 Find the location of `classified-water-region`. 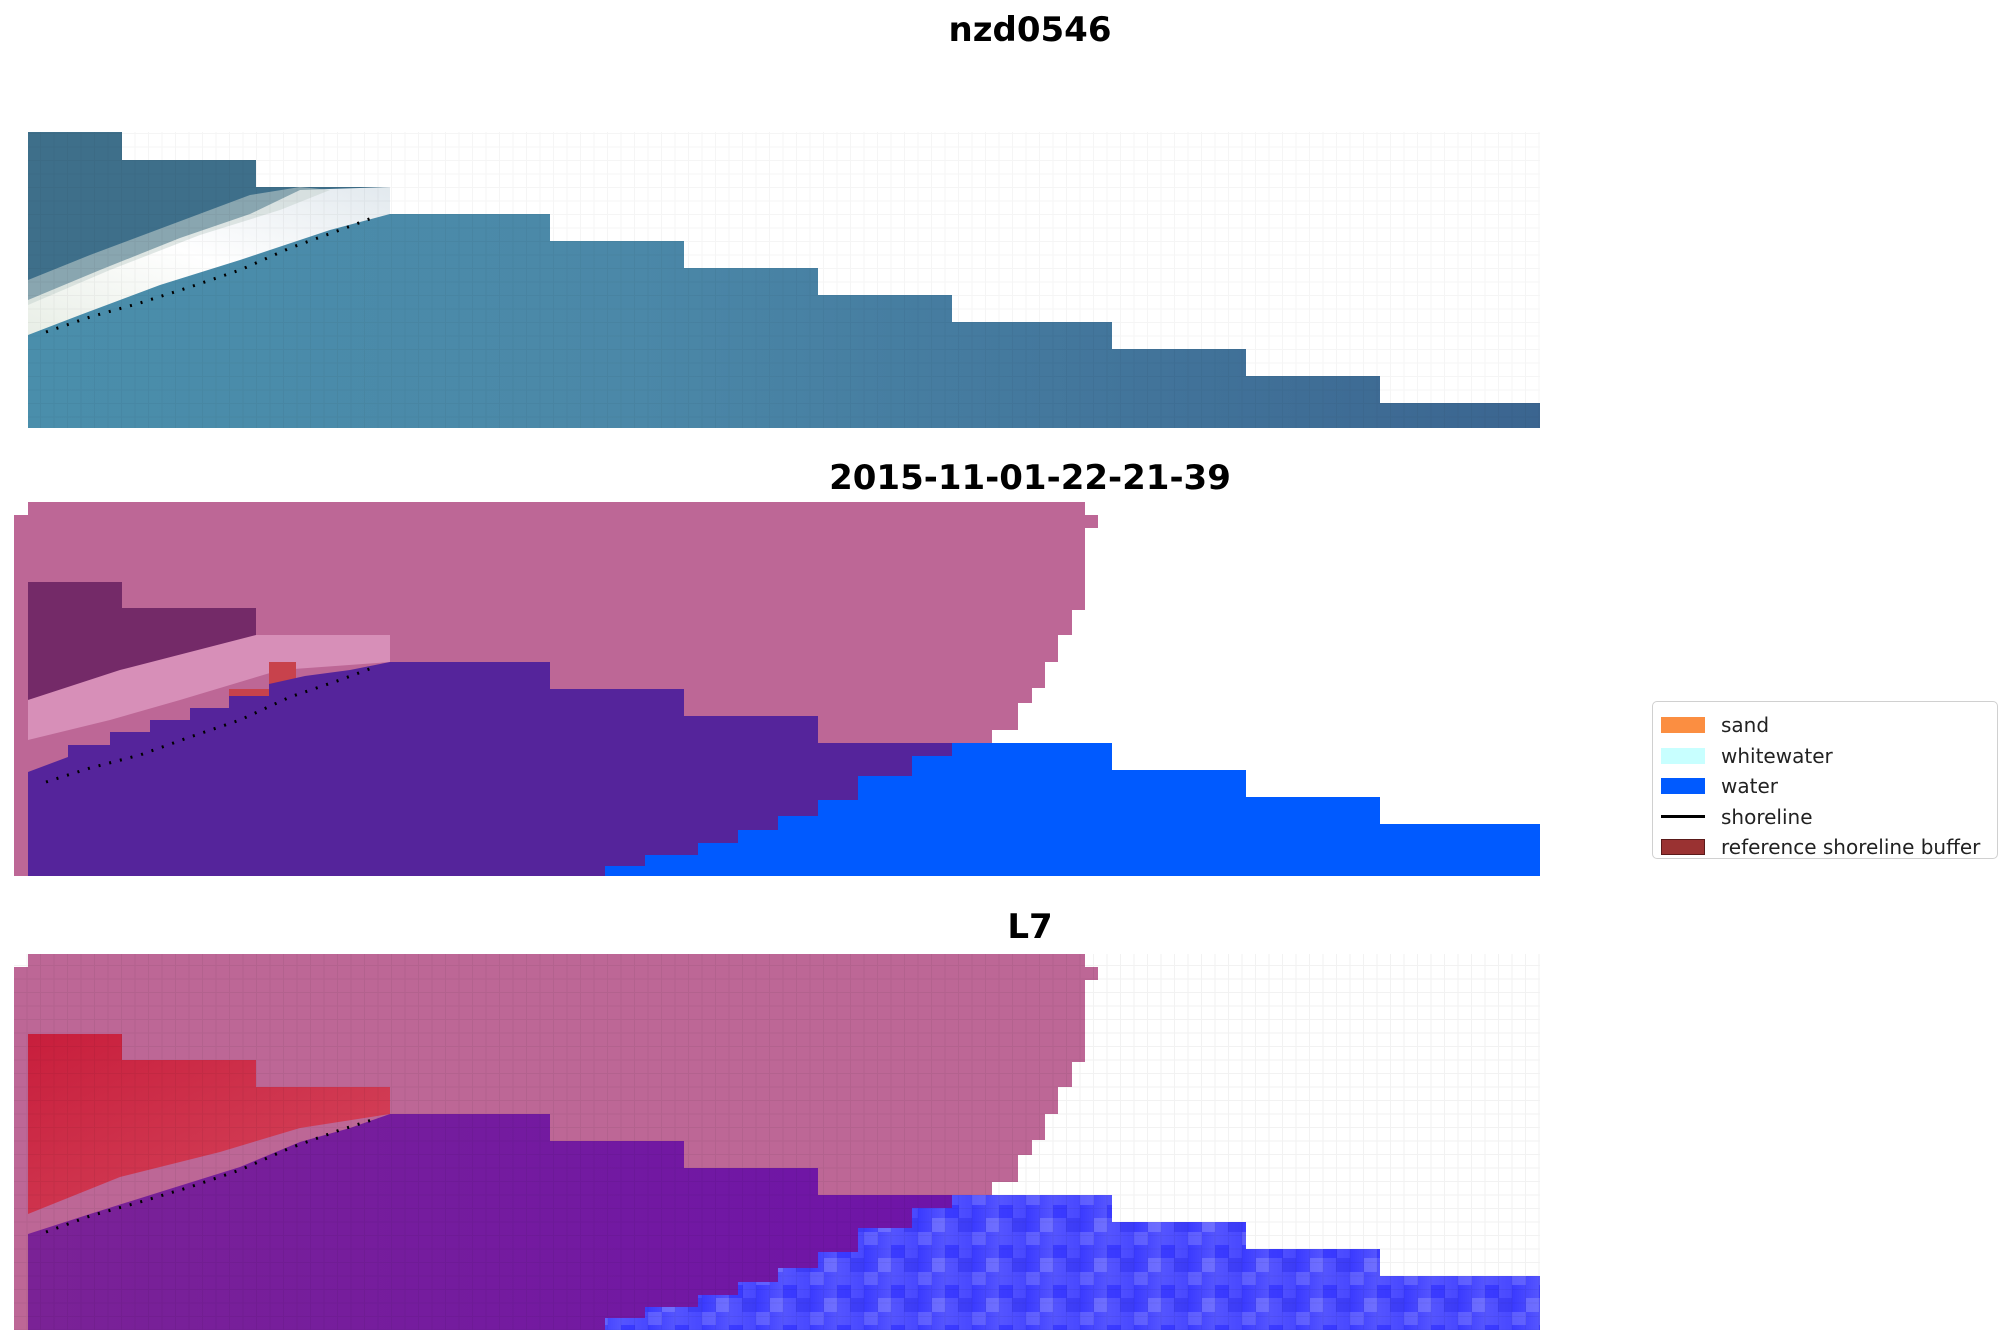

classified-water-region is located at coordinates (1072, 809).